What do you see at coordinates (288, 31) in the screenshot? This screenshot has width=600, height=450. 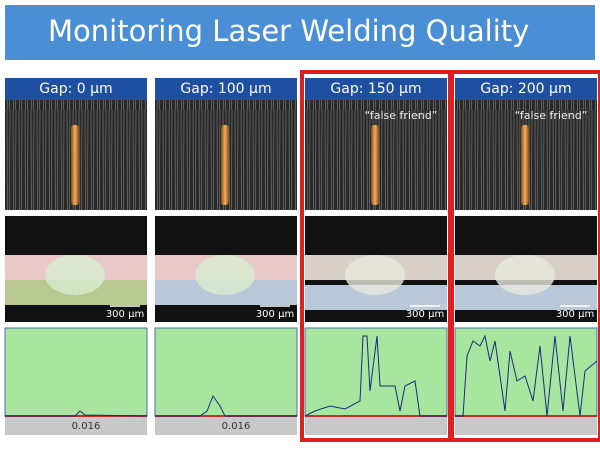 I see `slide-title: Monitoring Laser Welding Quality` at bounding box center [288, 31].